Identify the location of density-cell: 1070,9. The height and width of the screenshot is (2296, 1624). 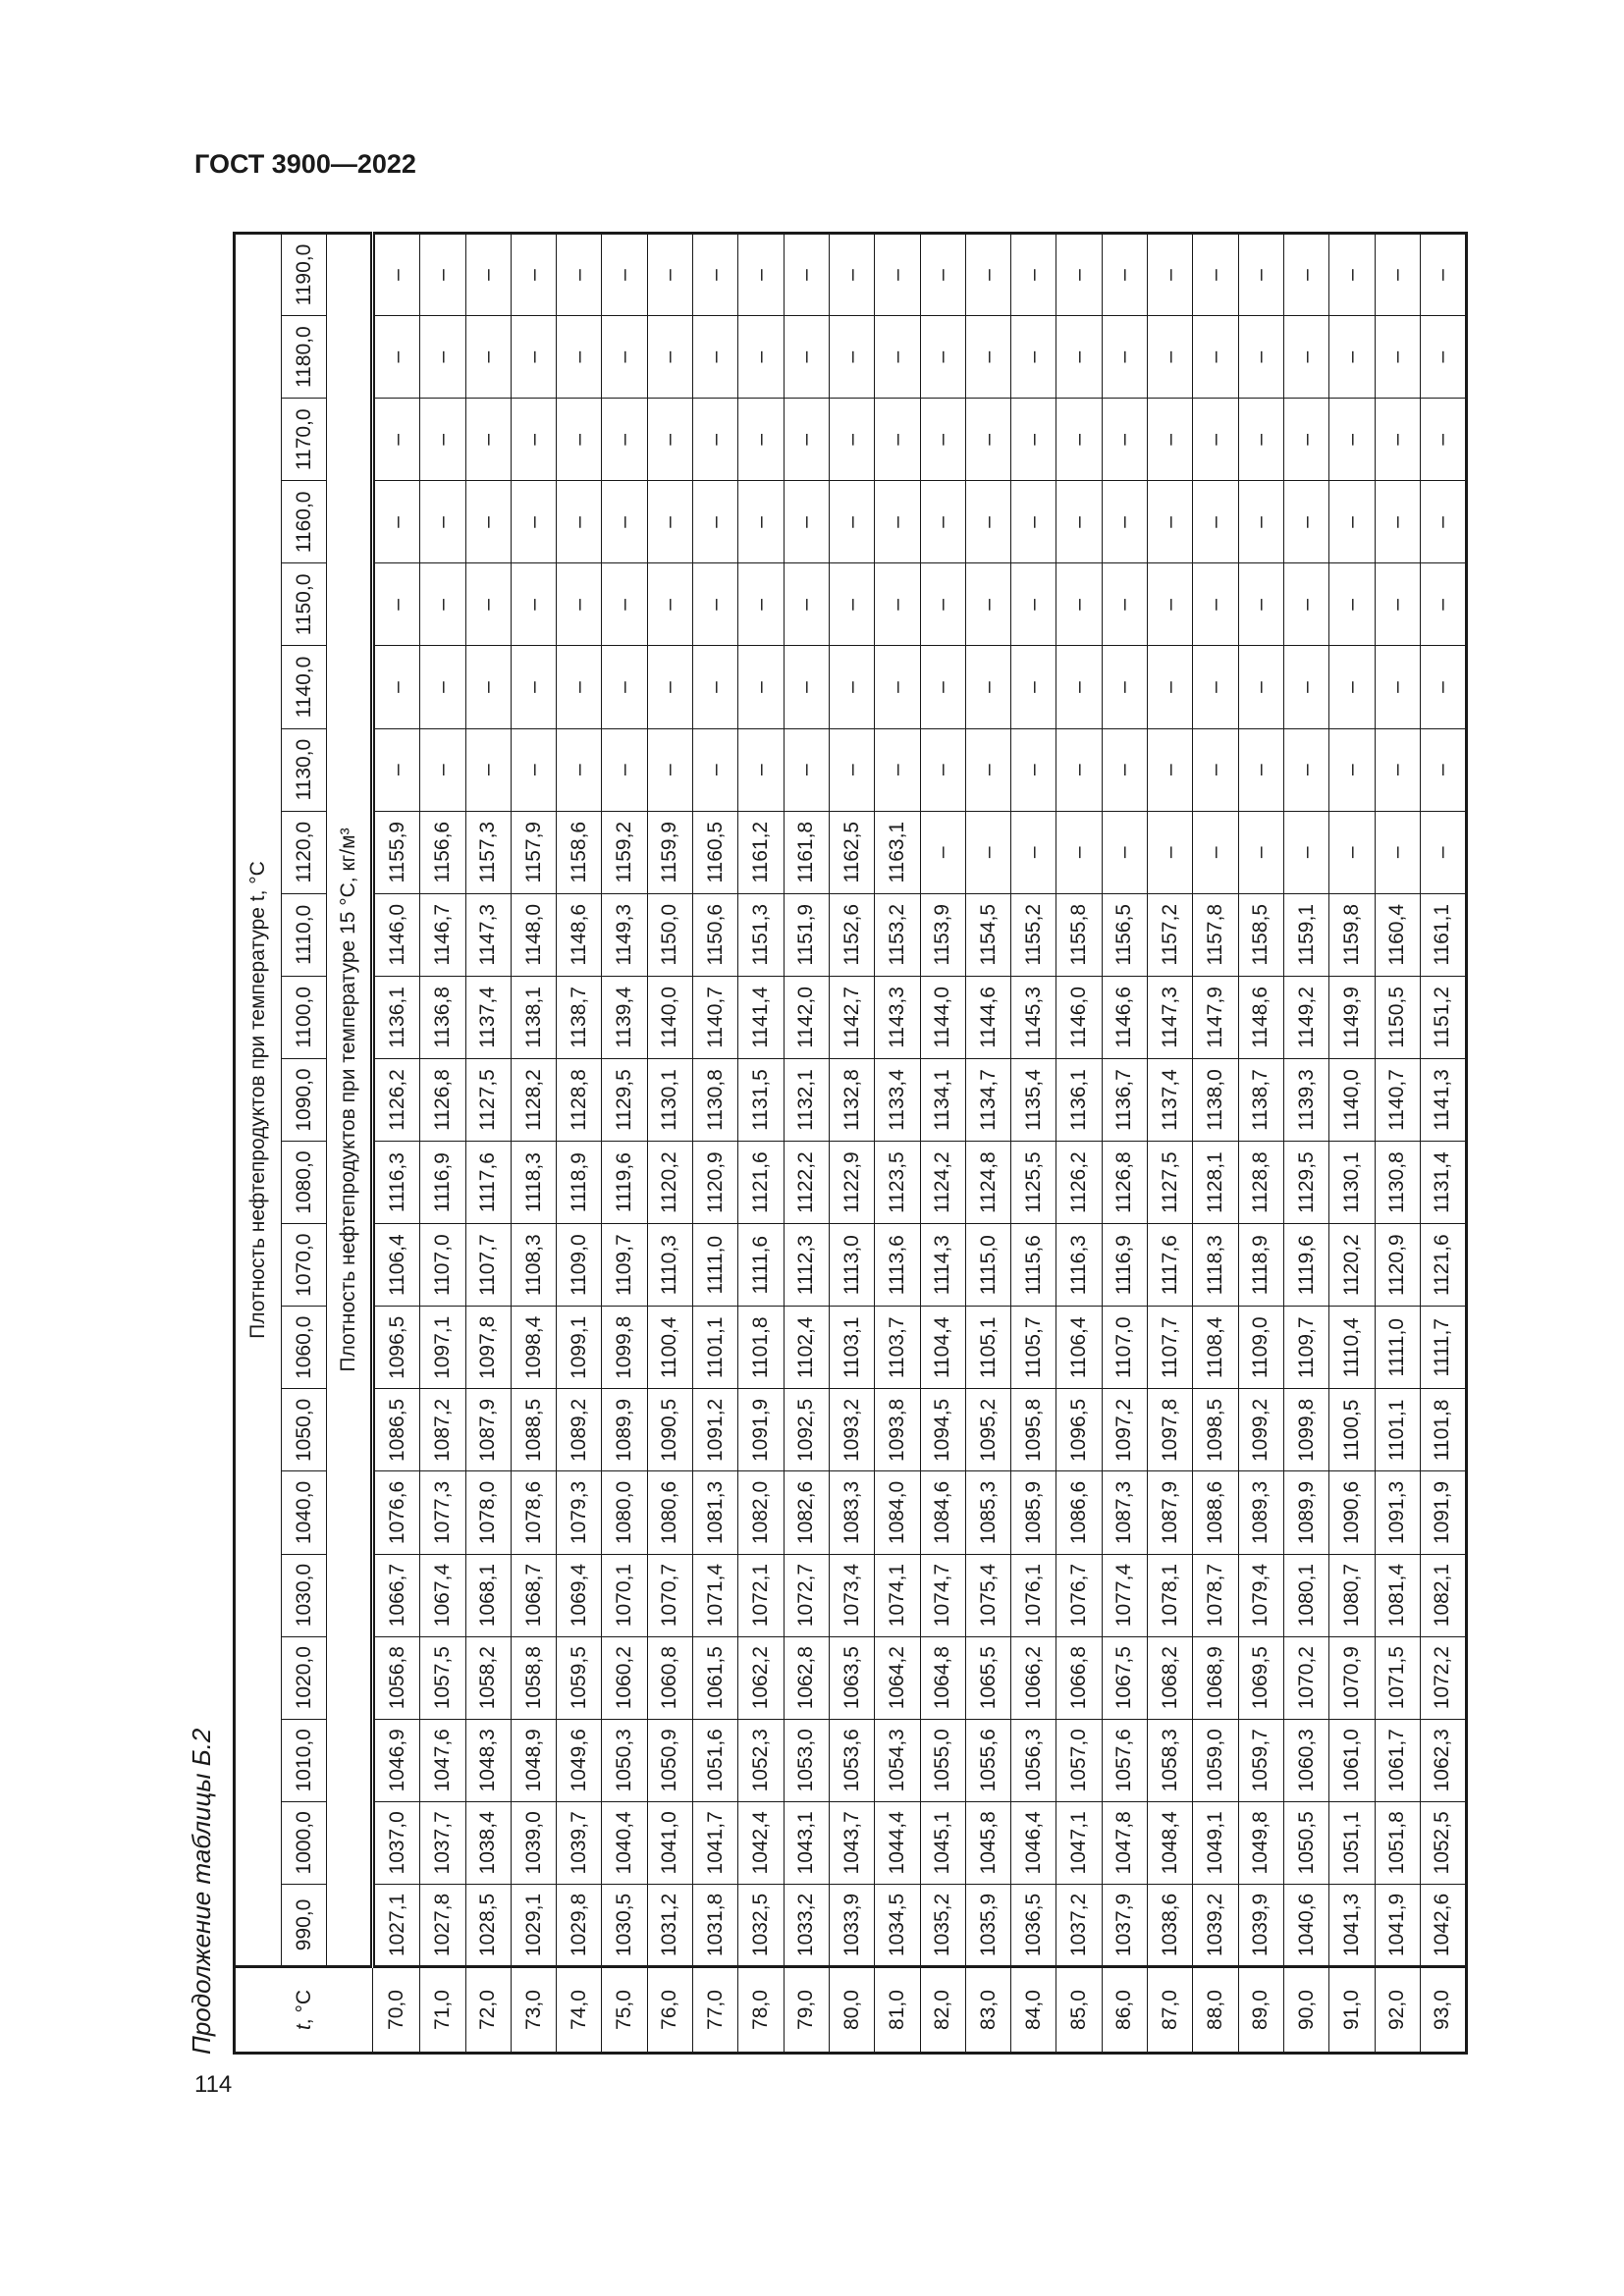
(1352, 1678).